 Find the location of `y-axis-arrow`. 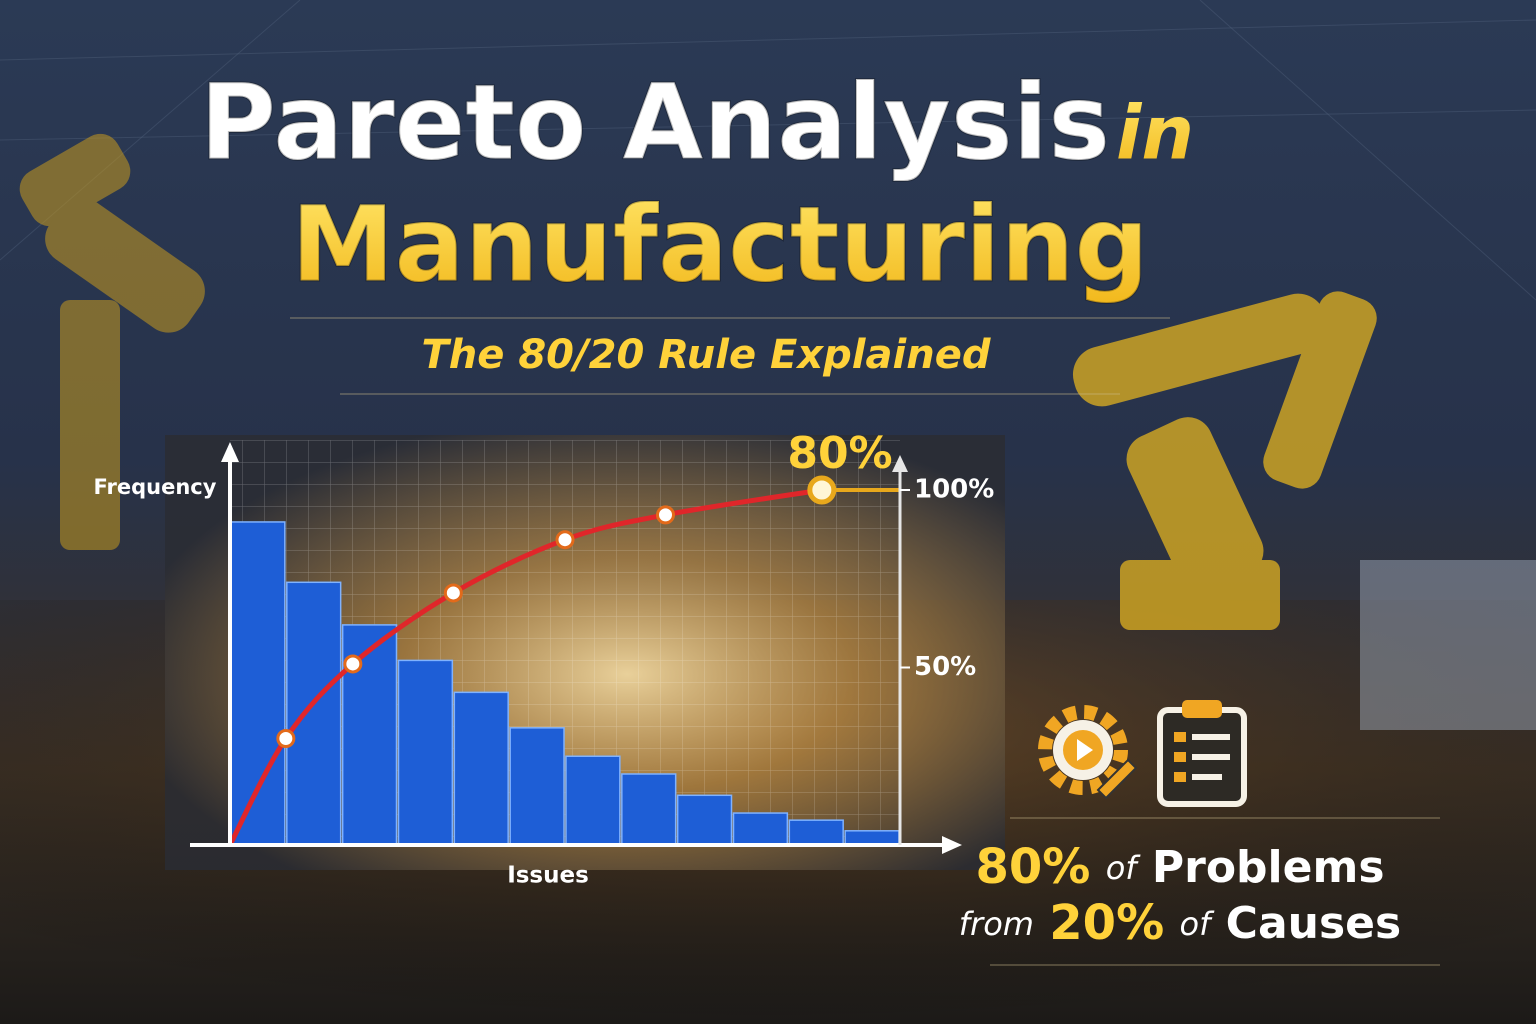

y-axis-arrow is located at coordinates (230, 452).